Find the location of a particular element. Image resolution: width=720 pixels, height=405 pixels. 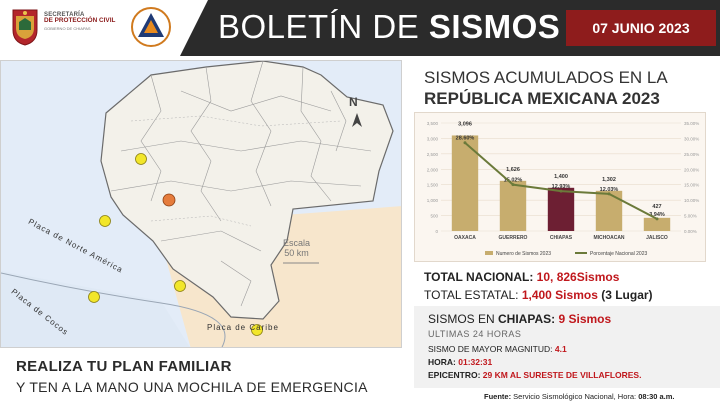

y2-tick-label: 10.00% is located at coordinates (691, 200).